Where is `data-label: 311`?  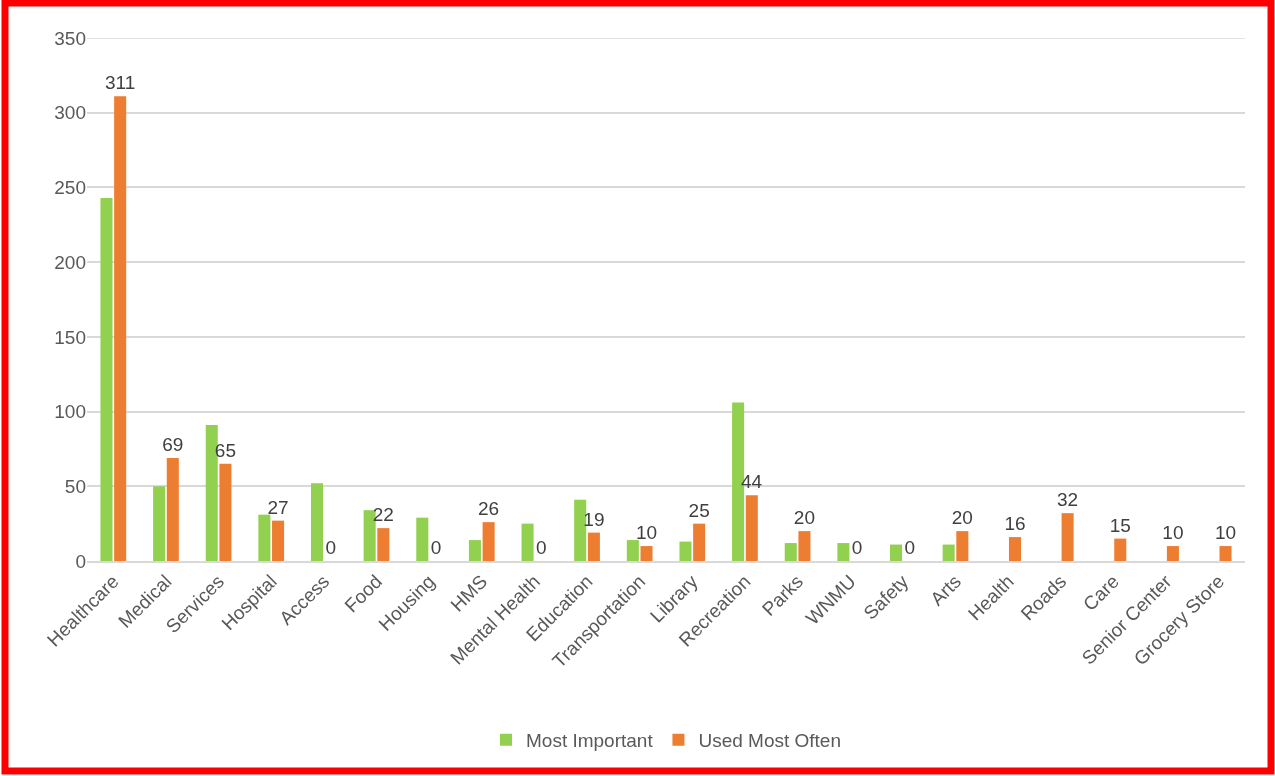
data-label: 311 is located at coordinates (120, 83).